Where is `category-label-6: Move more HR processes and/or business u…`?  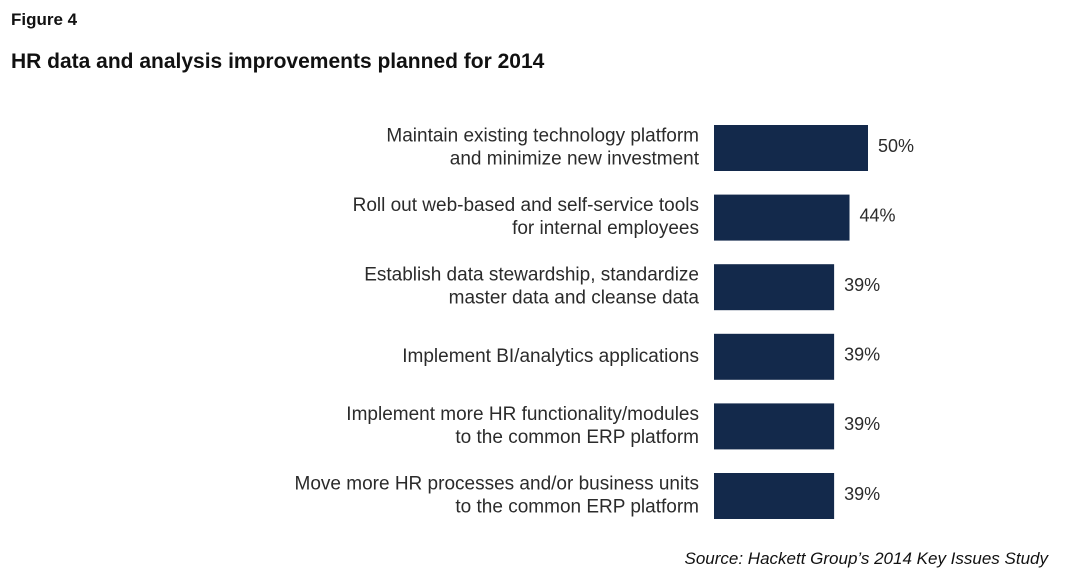 category-label-6: Move more HR processes and/or business u… is located at coordinates (497, 496).